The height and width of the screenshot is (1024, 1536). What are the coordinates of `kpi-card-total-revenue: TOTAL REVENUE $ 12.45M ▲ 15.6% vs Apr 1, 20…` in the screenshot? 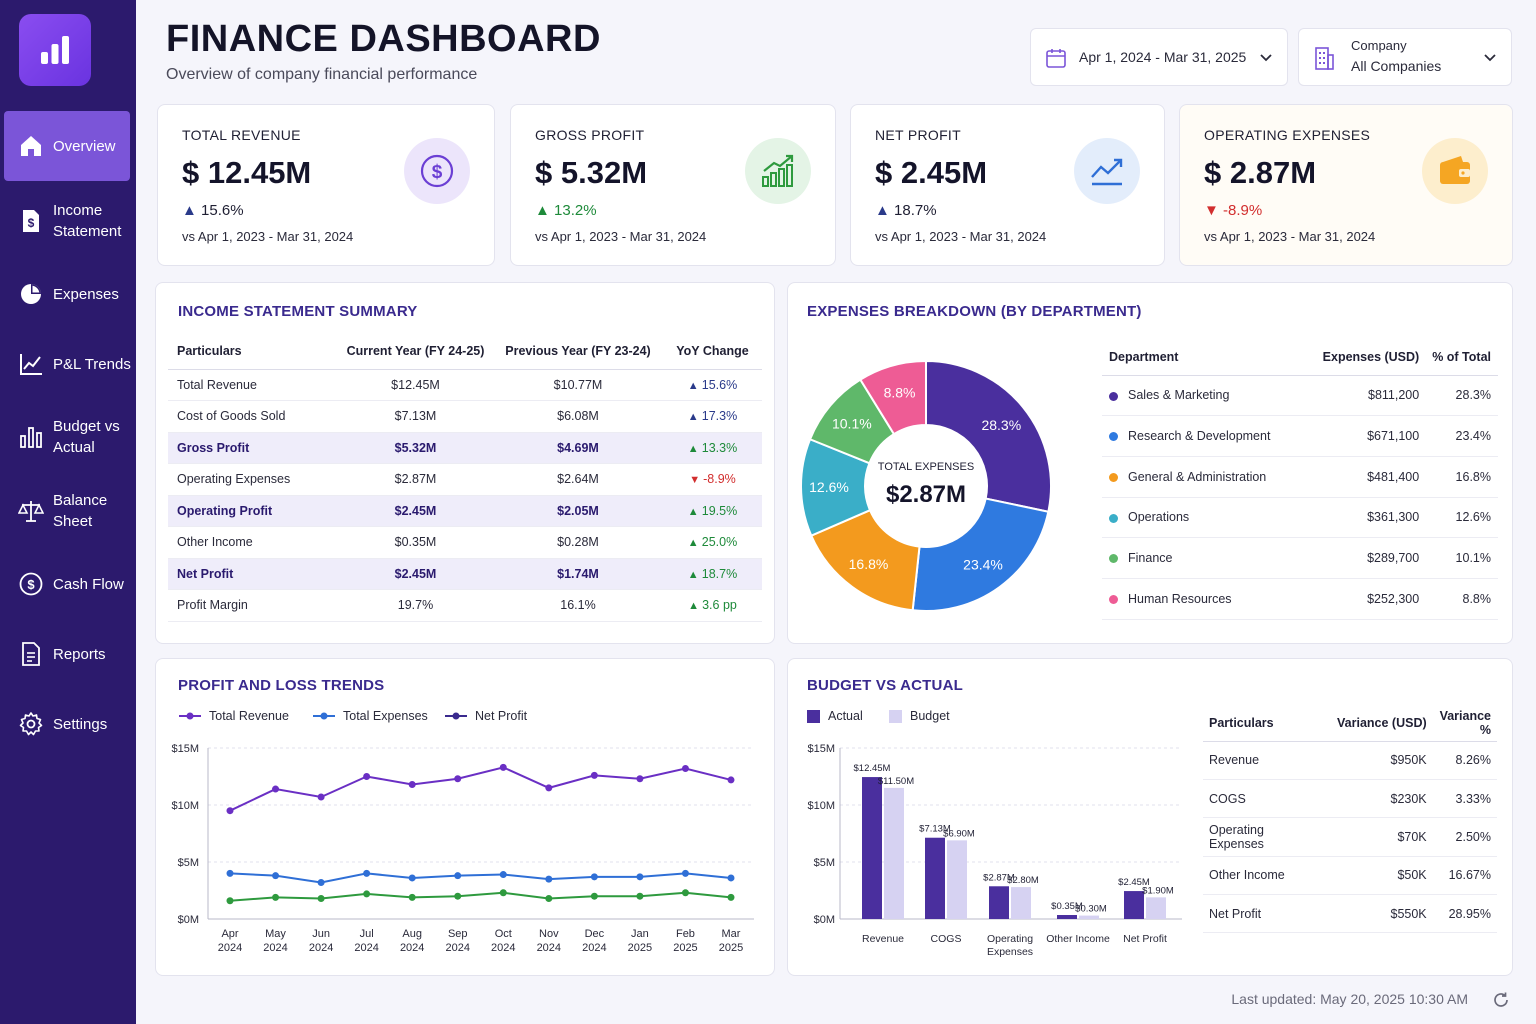 It's located at (326, 185).